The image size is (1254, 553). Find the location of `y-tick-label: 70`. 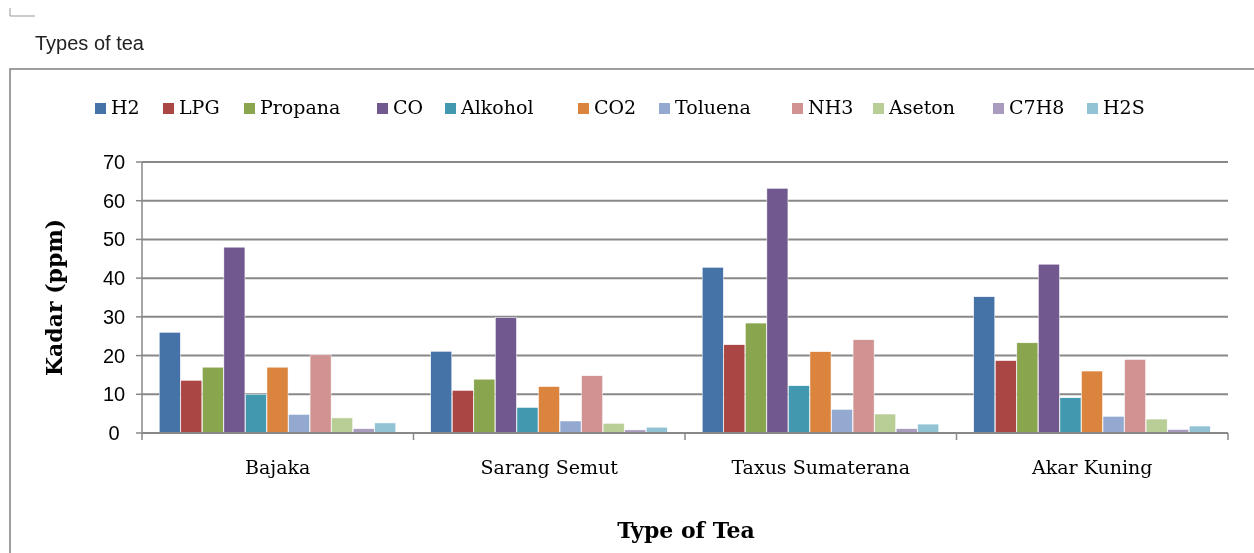

y-tick-label: 70 is located at coordinates (114, 162).